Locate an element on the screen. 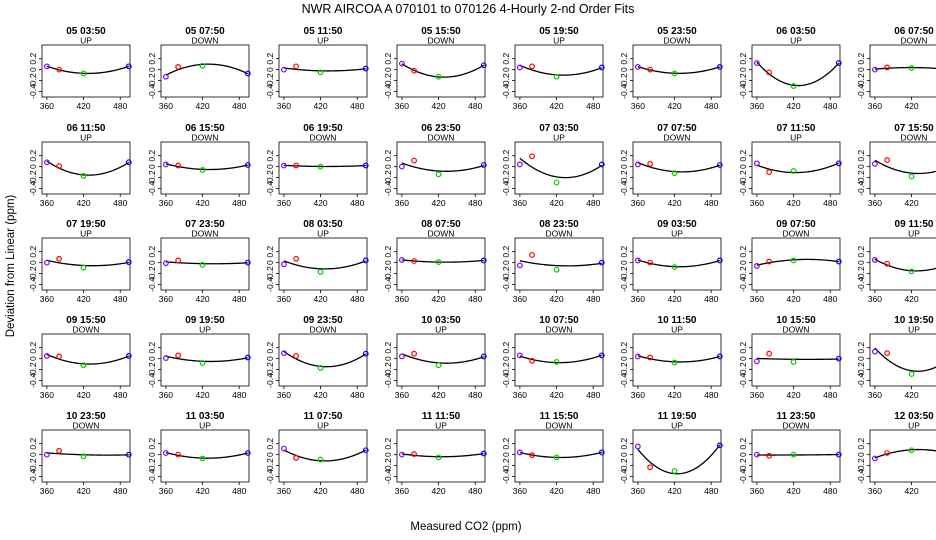 The width and height of the screenshot is (936, 540). panel-label: 06 11:50 is located at coordinates (86, 128).